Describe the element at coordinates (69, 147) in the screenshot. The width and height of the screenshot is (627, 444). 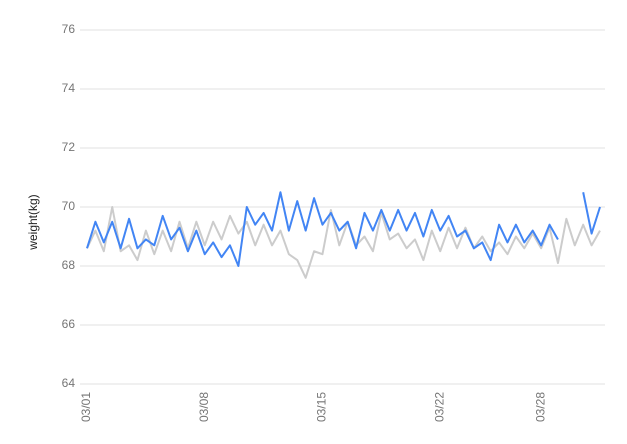
I see `y-tick-label: 72` at that location.